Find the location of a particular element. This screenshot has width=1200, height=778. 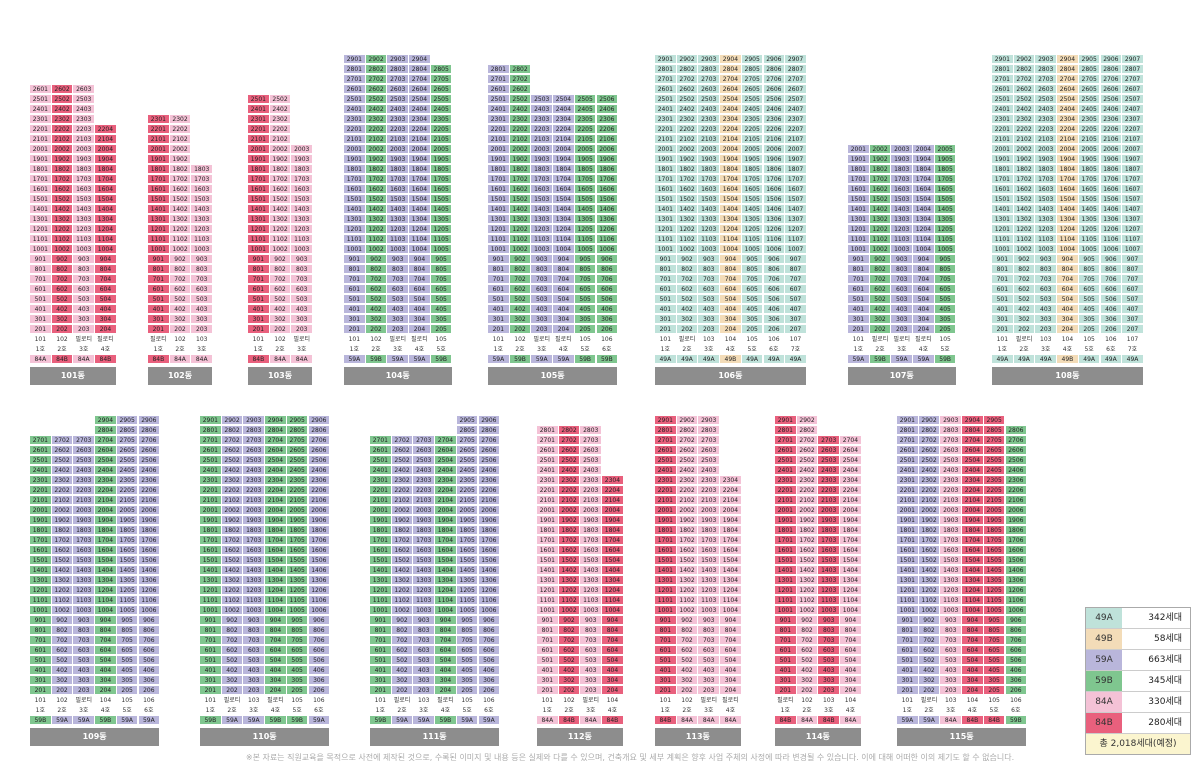

unit-cell: 1004 is located at coordinates (851, 610).